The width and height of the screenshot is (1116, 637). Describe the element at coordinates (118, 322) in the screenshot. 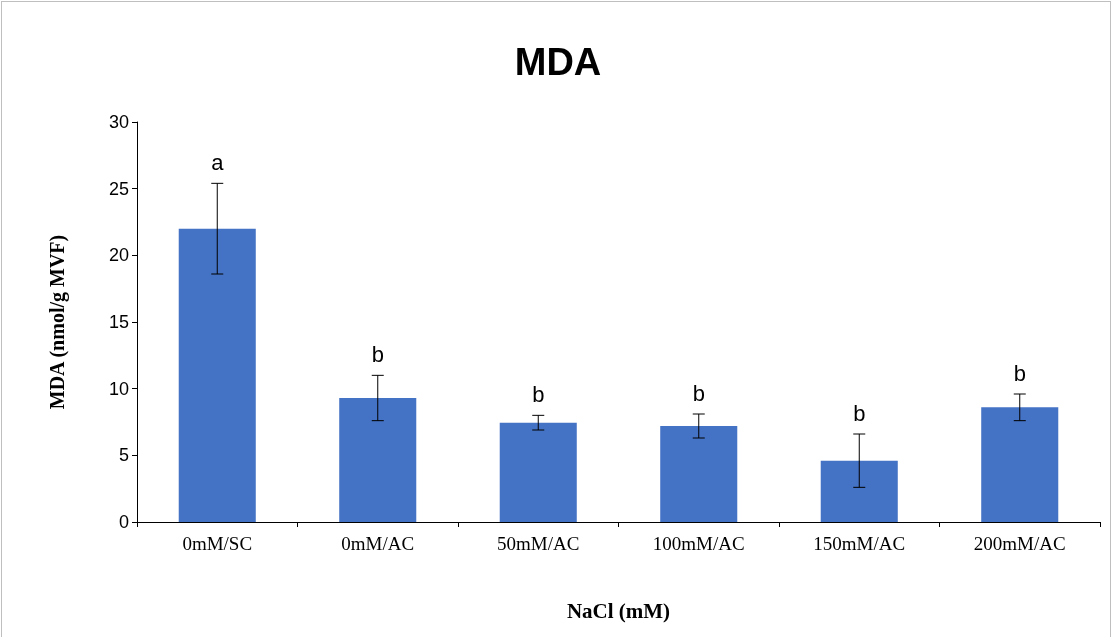

I see `y-tick-label: 15` at that location.